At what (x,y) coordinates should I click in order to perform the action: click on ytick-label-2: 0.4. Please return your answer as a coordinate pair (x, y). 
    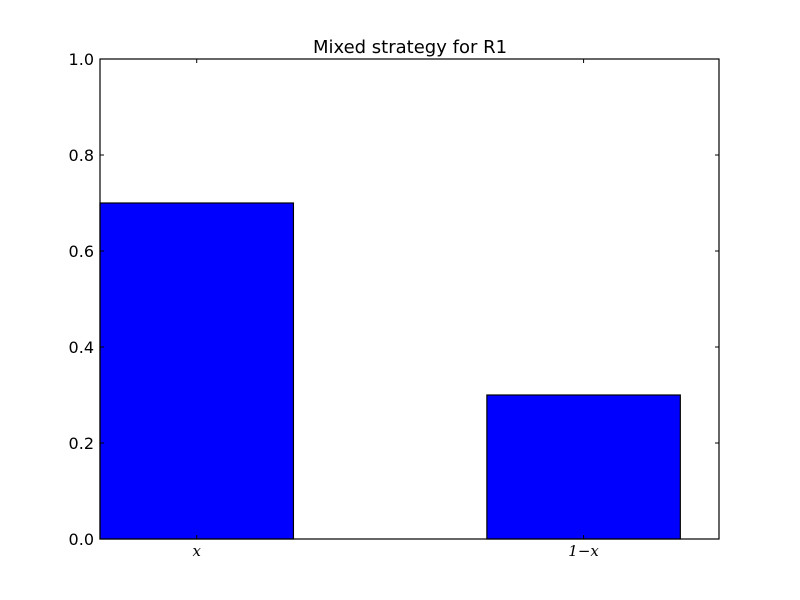
    Looking at the image, I should click on (81, 347).